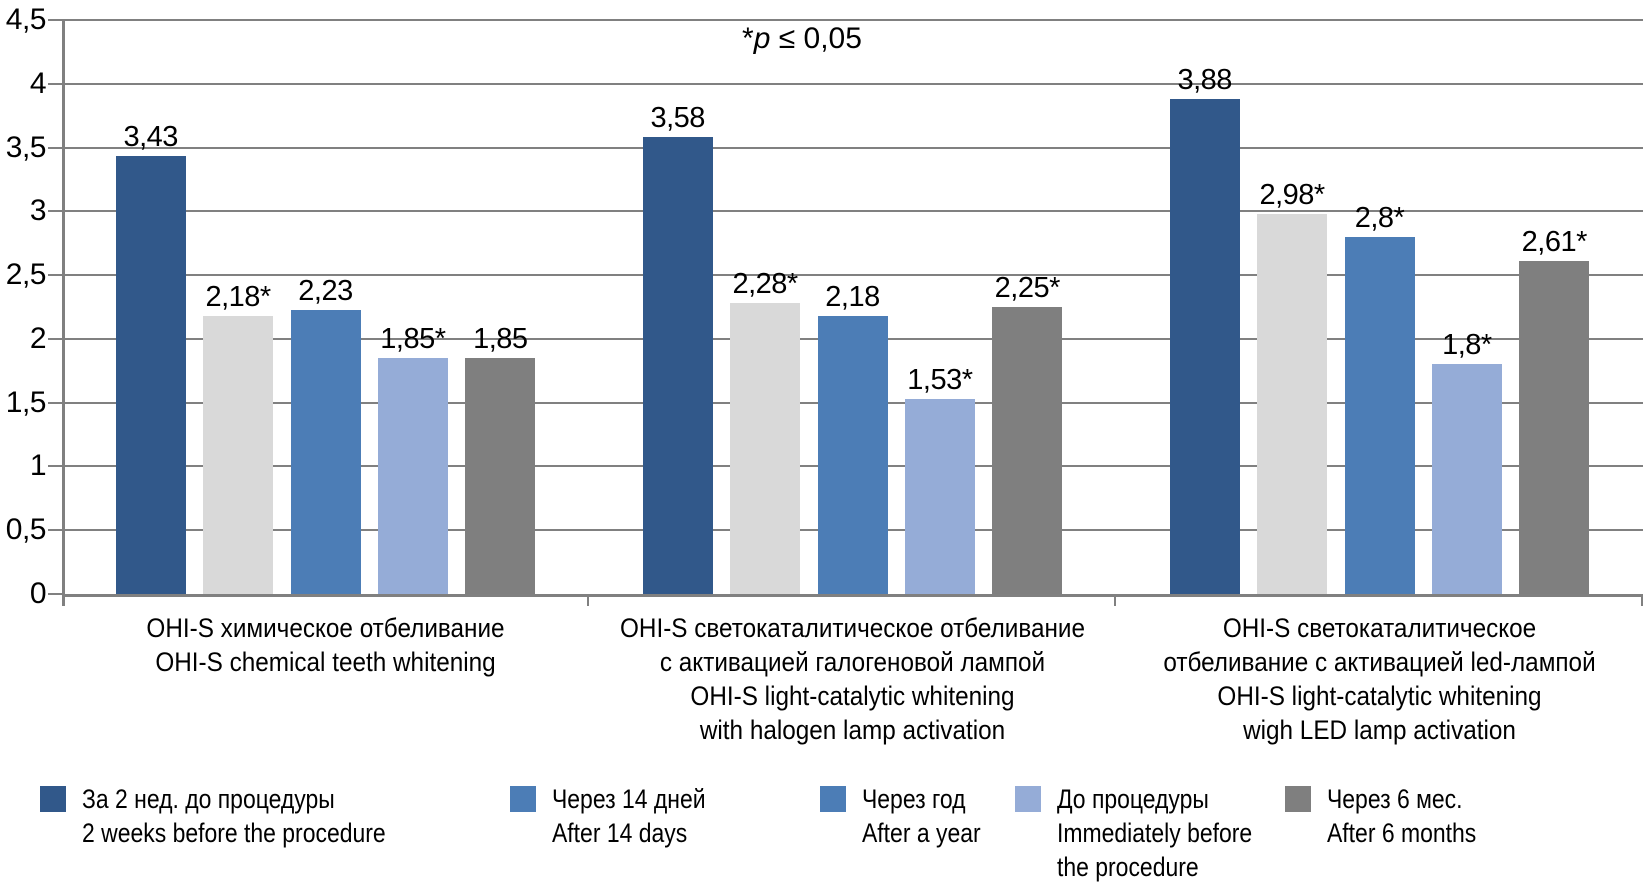 The width and height of the screenshot is (1649, 892). Describe the element at coordinates (921, 816) in the screenshot. I see `legend-label: Через год After a year` at that location.